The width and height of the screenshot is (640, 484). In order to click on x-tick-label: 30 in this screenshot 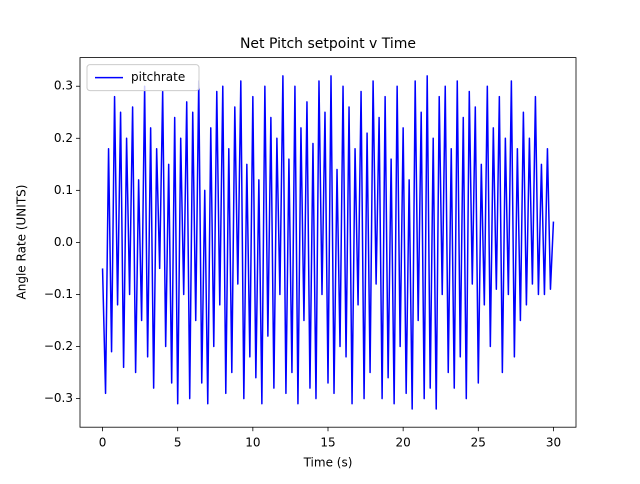, I will do `click(553, 443)`.